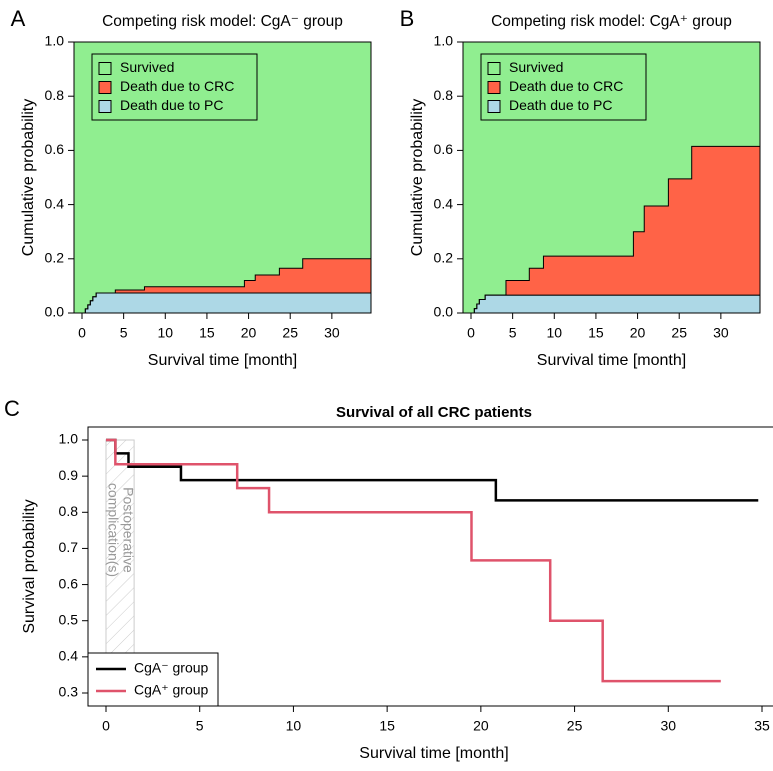  I want to click on y-tick-label: 0.9, so click(69, 475).